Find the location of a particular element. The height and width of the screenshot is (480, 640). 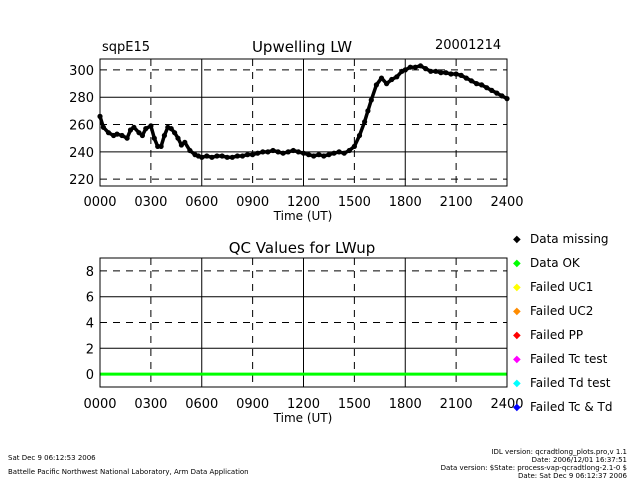

chart2-x-tick-label: 0600 is located at coordinates (201, 404).